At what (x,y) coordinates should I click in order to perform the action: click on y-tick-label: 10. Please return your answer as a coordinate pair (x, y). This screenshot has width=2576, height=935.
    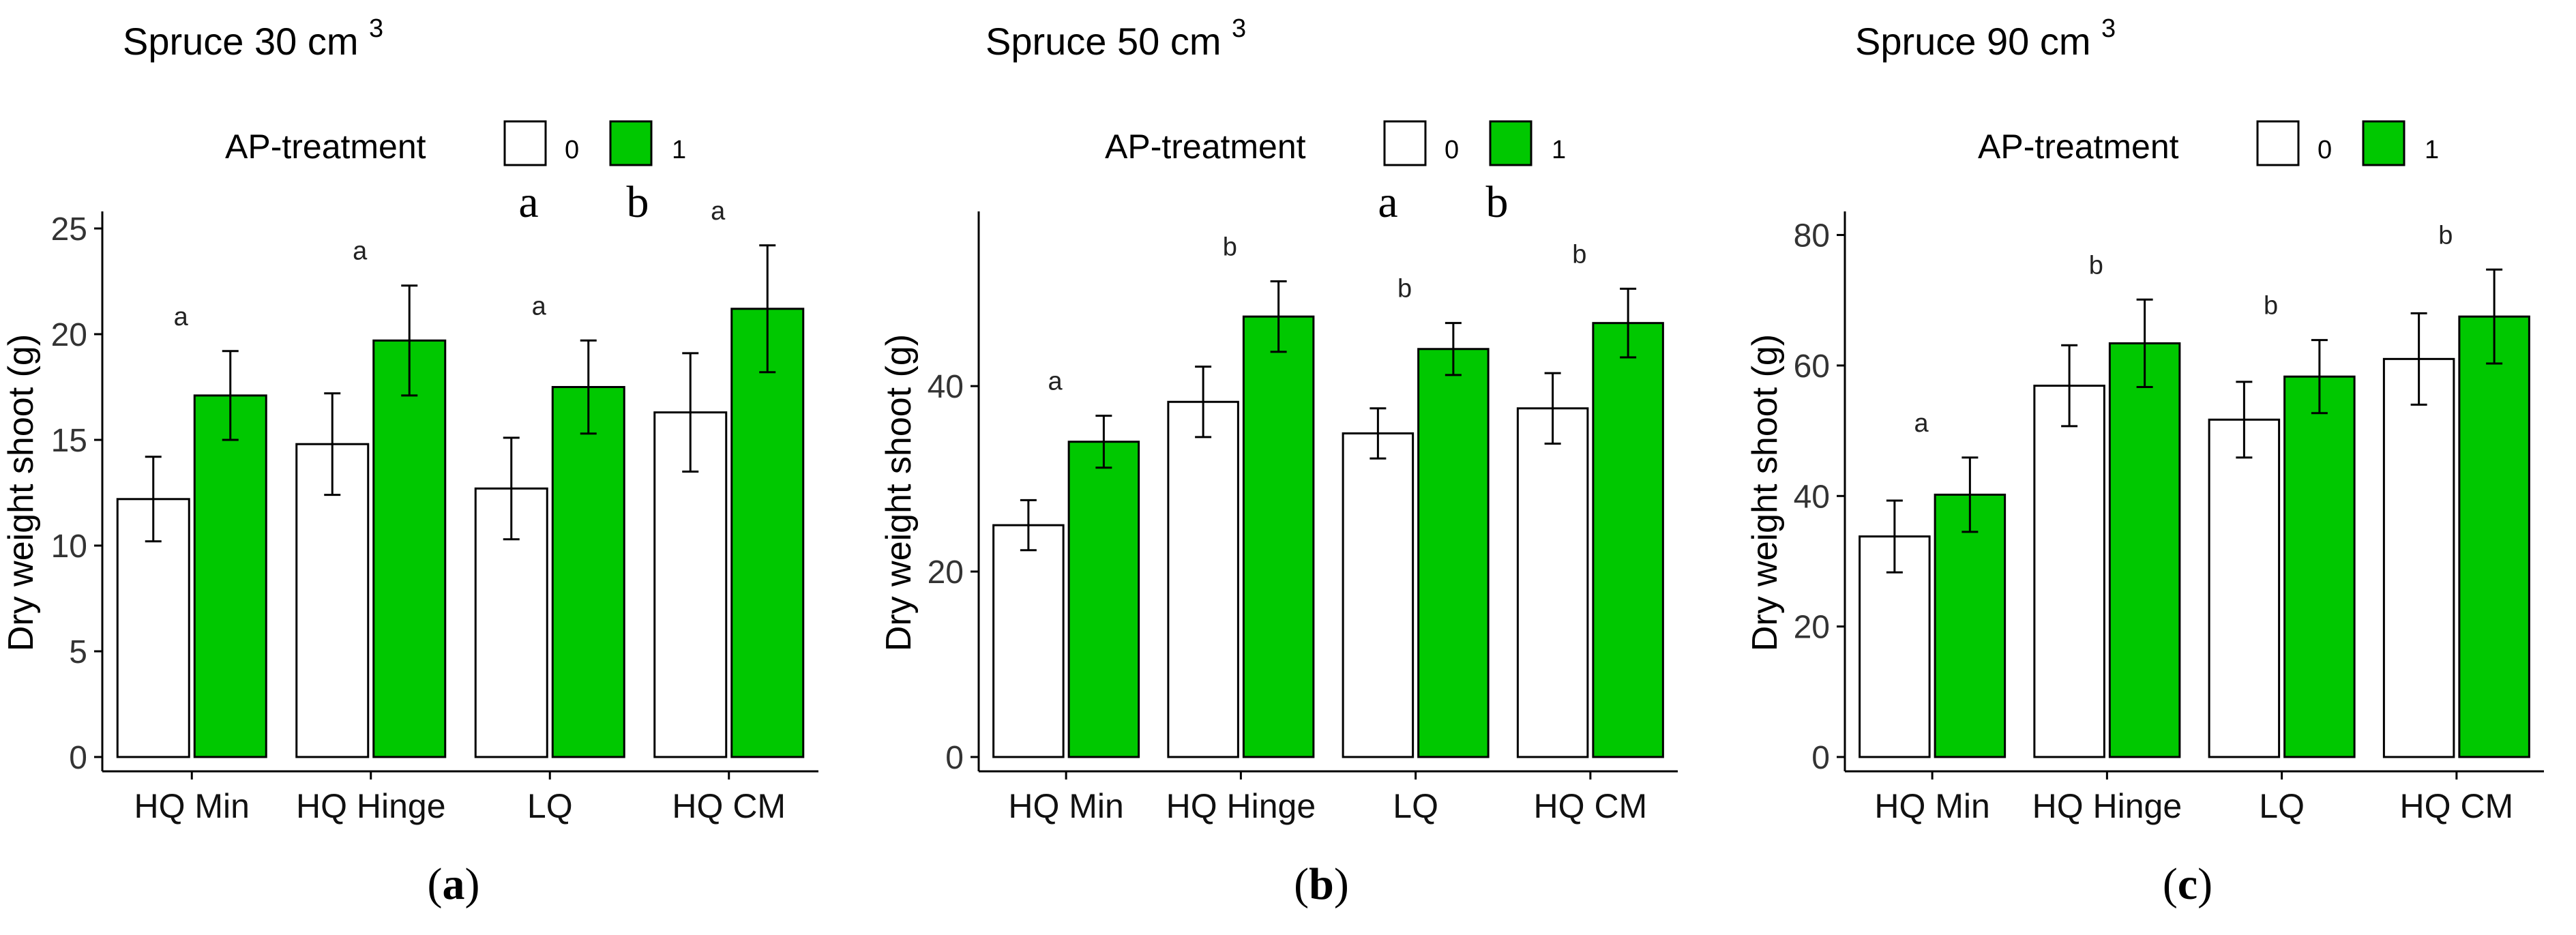
    Looking at the image, I should click on (69, 547).